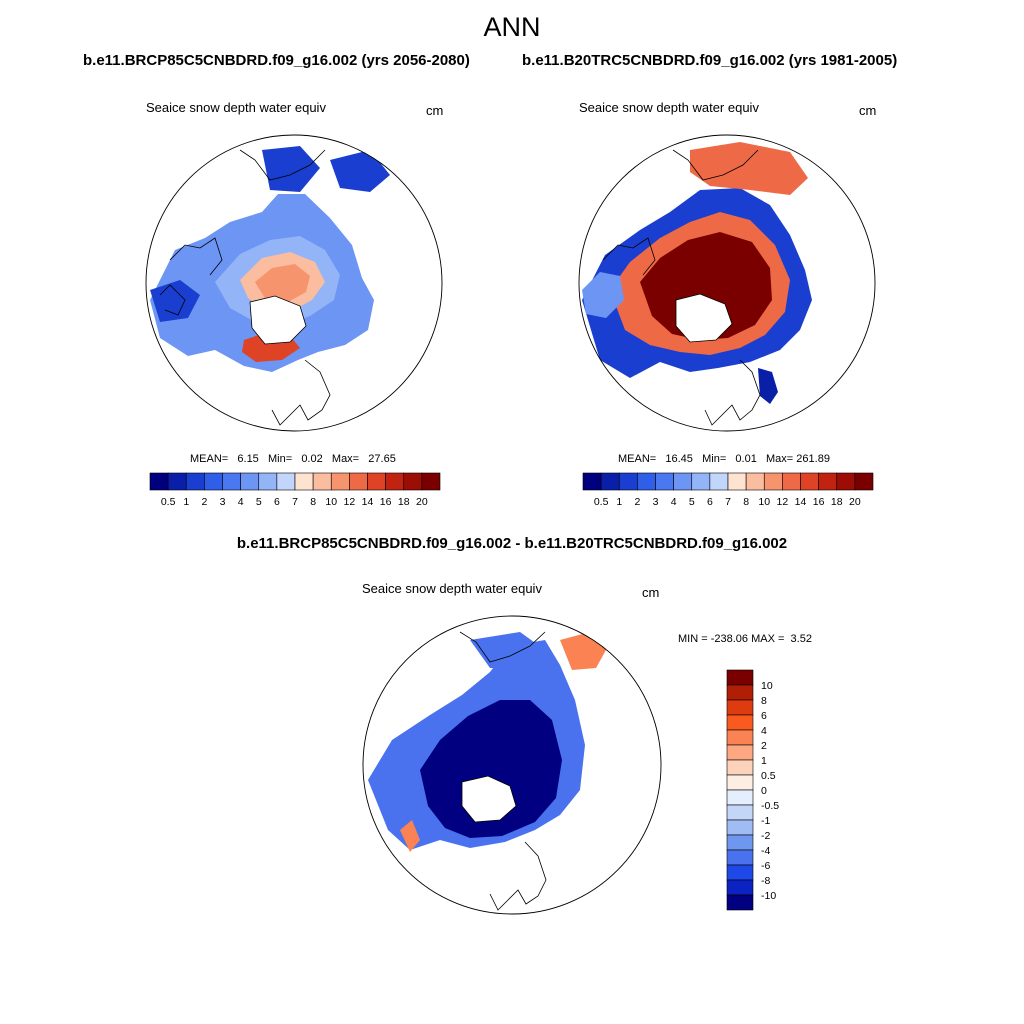  I want to click on left-units-label: cm, so click(435, 110).